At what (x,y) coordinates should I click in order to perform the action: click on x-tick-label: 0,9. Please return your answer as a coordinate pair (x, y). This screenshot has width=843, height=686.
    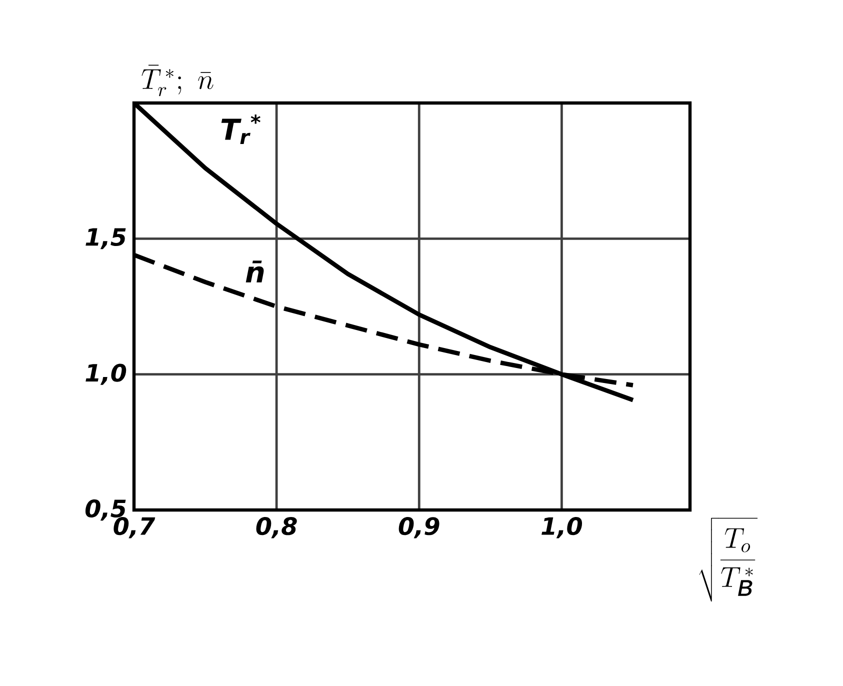
    Looking at the image, I should click on (419, 527).